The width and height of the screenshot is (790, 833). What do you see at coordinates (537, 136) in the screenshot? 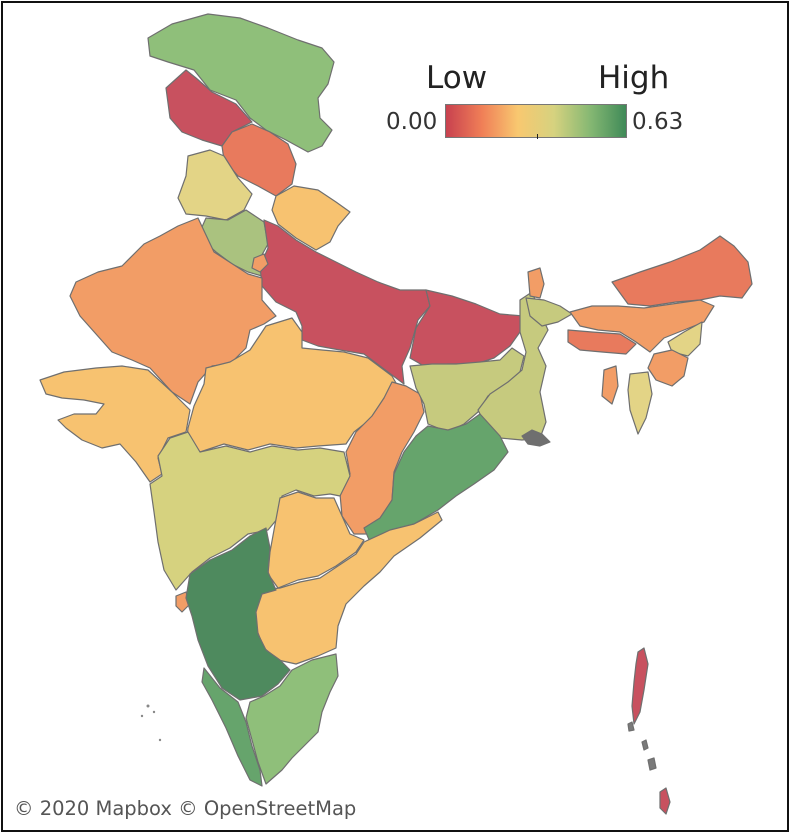
I see `legend-tick` at bounding box center [537, 136].